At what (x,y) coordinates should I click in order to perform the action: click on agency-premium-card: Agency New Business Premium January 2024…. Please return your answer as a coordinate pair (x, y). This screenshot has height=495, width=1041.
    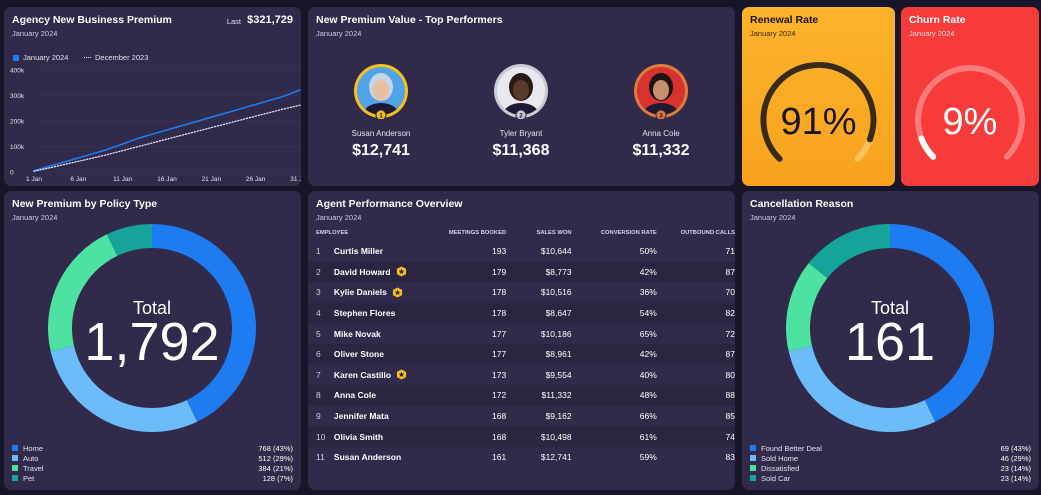
    Looking at the image, I should click on (152, 96).